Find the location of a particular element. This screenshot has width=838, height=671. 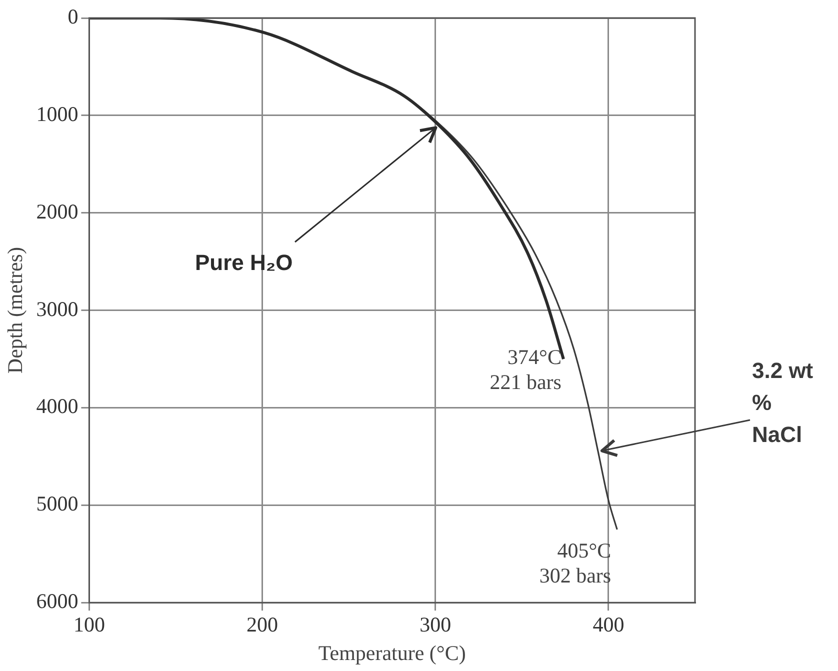

y-tick-label: 2000 is located at coordinates (57, 211).